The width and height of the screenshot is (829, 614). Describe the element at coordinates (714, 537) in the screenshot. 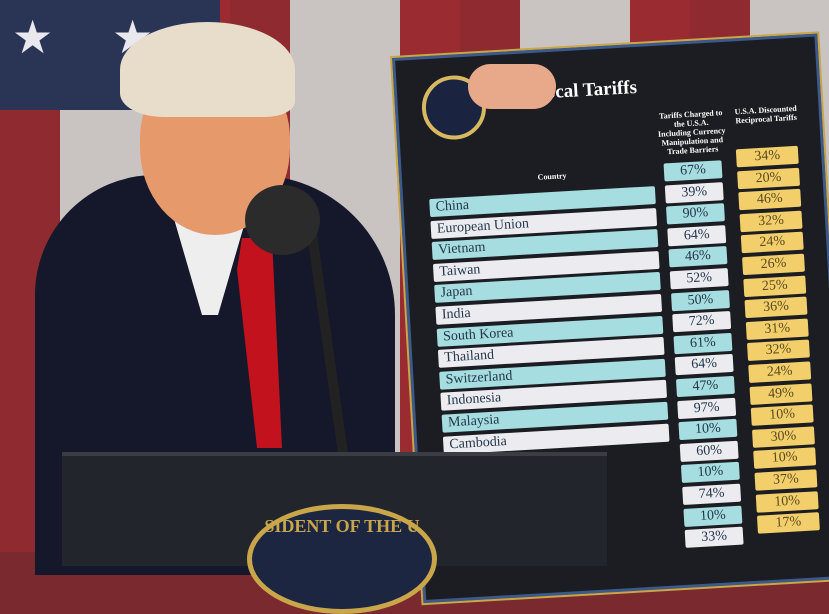

I see `charged-tariff-cell: 33%` at that location.